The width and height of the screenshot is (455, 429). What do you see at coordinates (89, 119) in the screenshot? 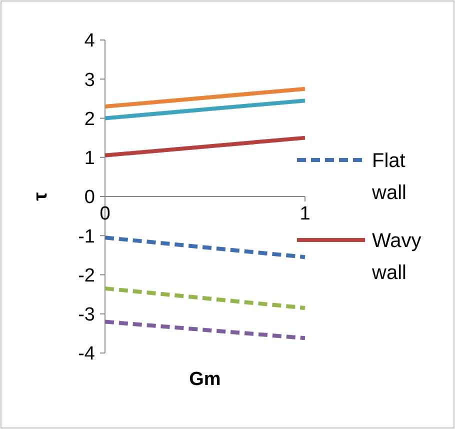
I see `y-tick-label: 2` at bounding box center [89, 119].